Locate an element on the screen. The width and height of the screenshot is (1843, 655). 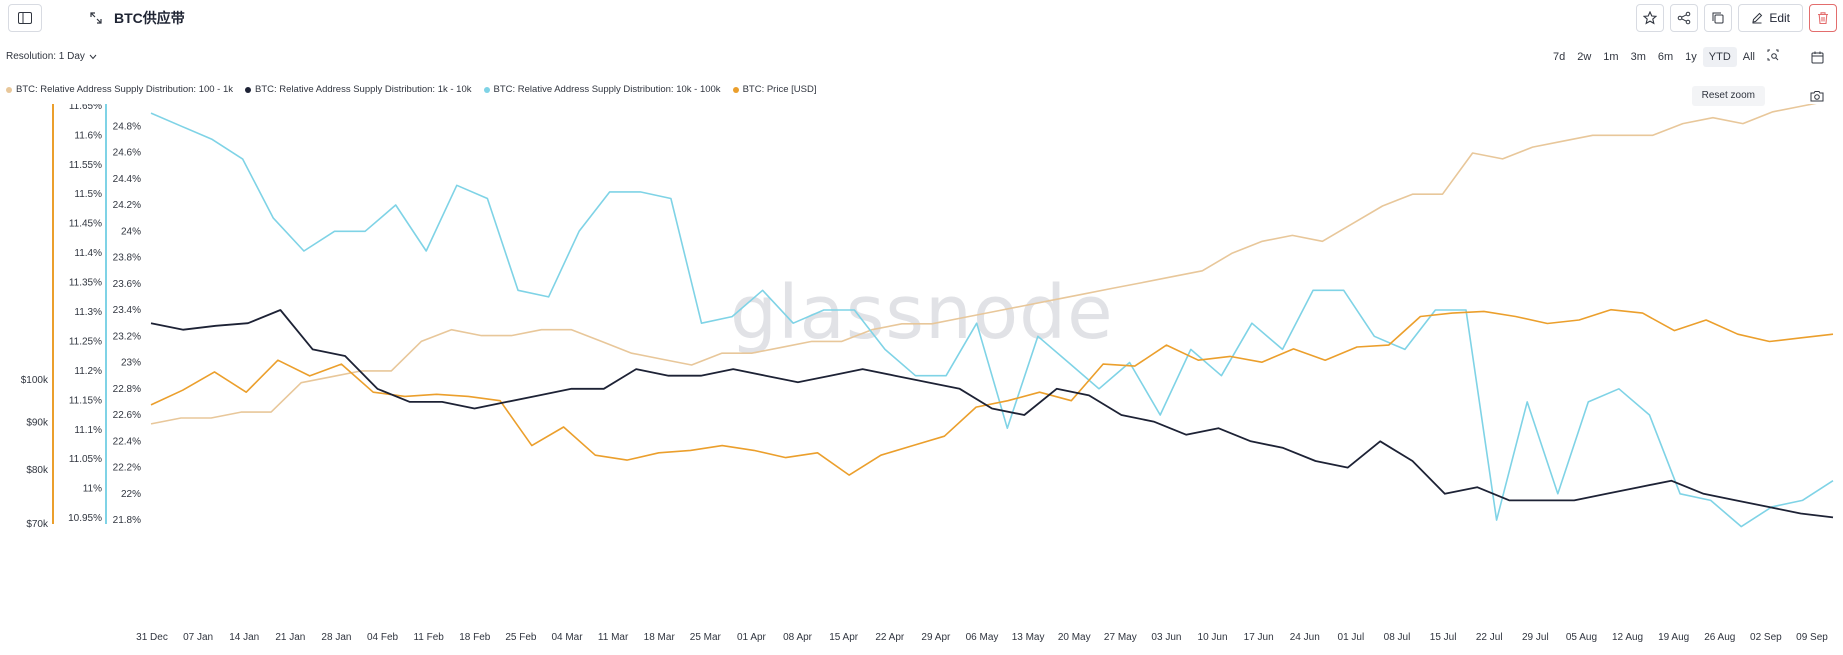
x-tick-label: 15 Jul is located at coordinates (1443, 637).